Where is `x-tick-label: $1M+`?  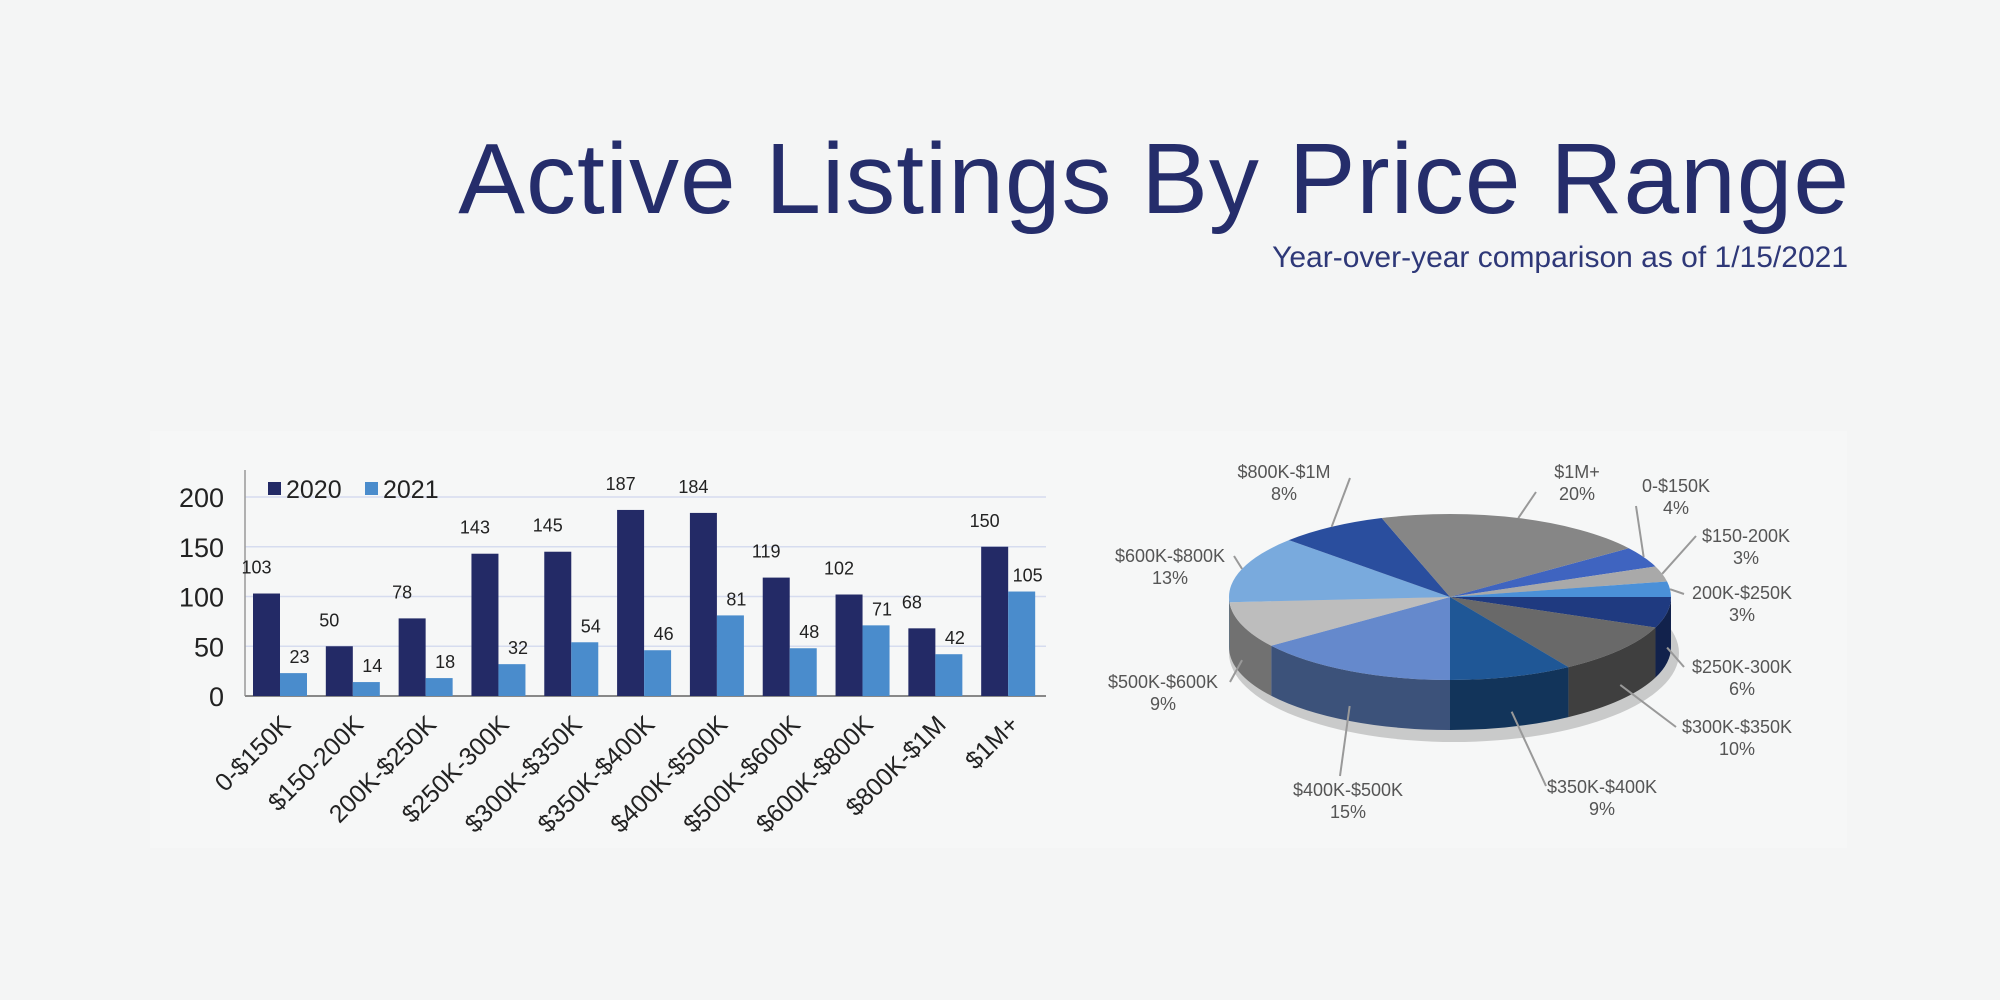
x-tick-label: $1M+ is located at coordinates (992, 742).